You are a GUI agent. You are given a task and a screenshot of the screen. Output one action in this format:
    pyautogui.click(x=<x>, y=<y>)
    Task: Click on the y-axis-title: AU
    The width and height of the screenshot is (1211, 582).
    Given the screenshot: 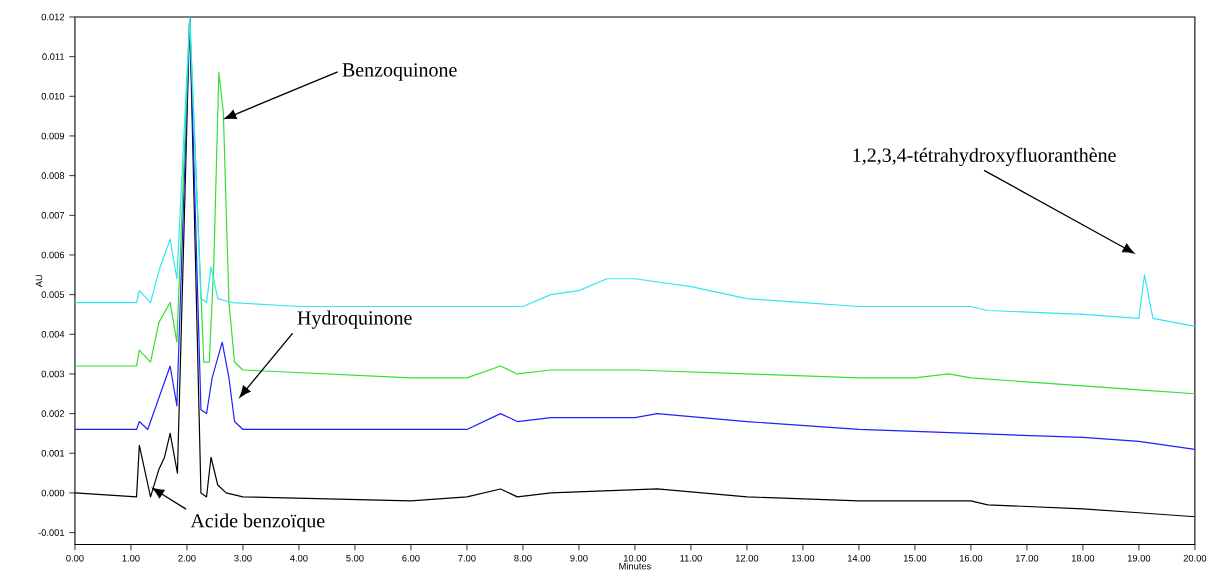 What is the action you would take?
    pyautogui.click(x=39, y=280)
    